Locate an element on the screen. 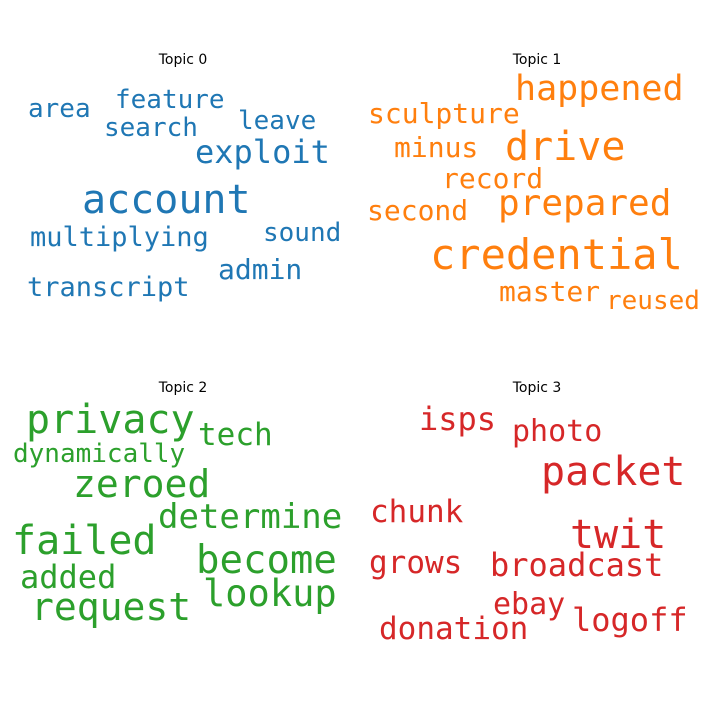  word-topic-1-minus: minus is located at coordinates (436, 147).